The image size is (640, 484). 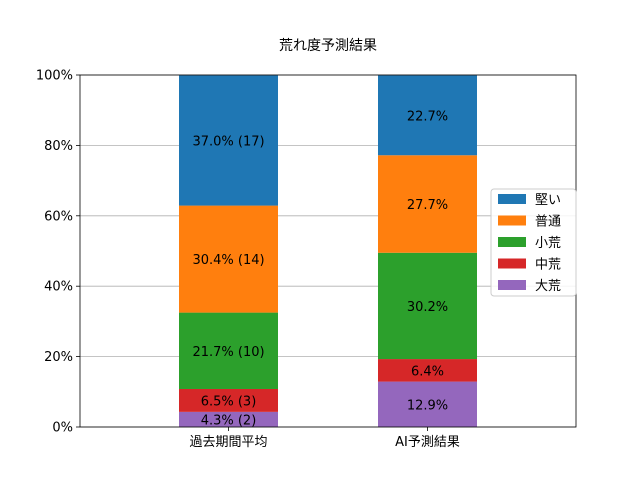 I want to click on y-tick-label: 100%, so click(x=54, y=76).